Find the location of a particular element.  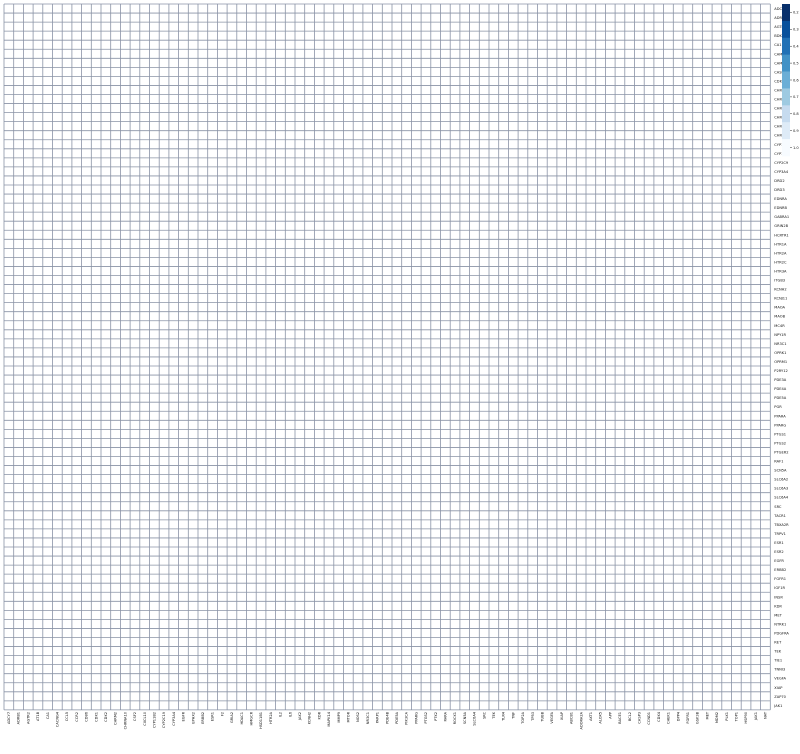

y-tick-label: CHRNA7 is located at coordinates (781, 136).